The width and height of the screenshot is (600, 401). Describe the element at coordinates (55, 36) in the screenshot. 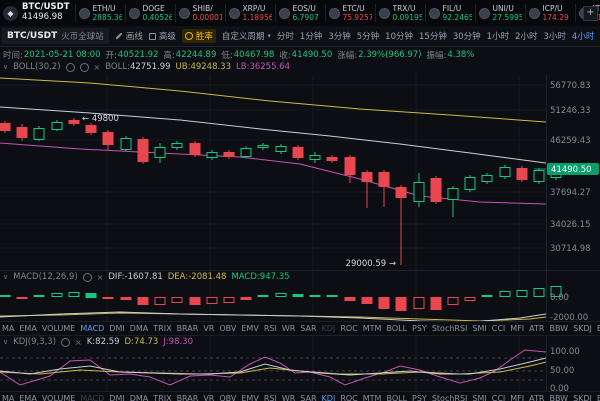

I see `pair-chip: BTC/USDT 火币全球站` at that location.